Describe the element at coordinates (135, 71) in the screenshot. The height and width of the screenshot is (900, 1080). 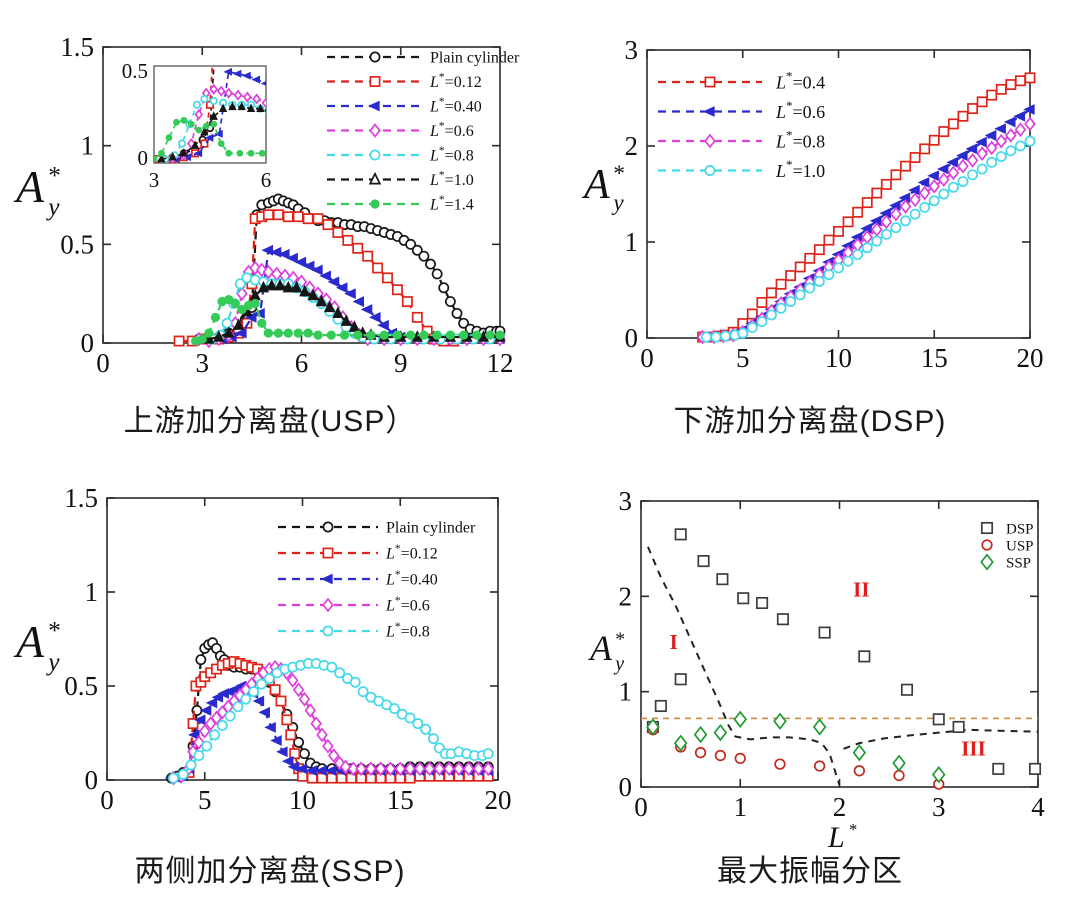
I see `inset-y-tick: 0.5` at that location.